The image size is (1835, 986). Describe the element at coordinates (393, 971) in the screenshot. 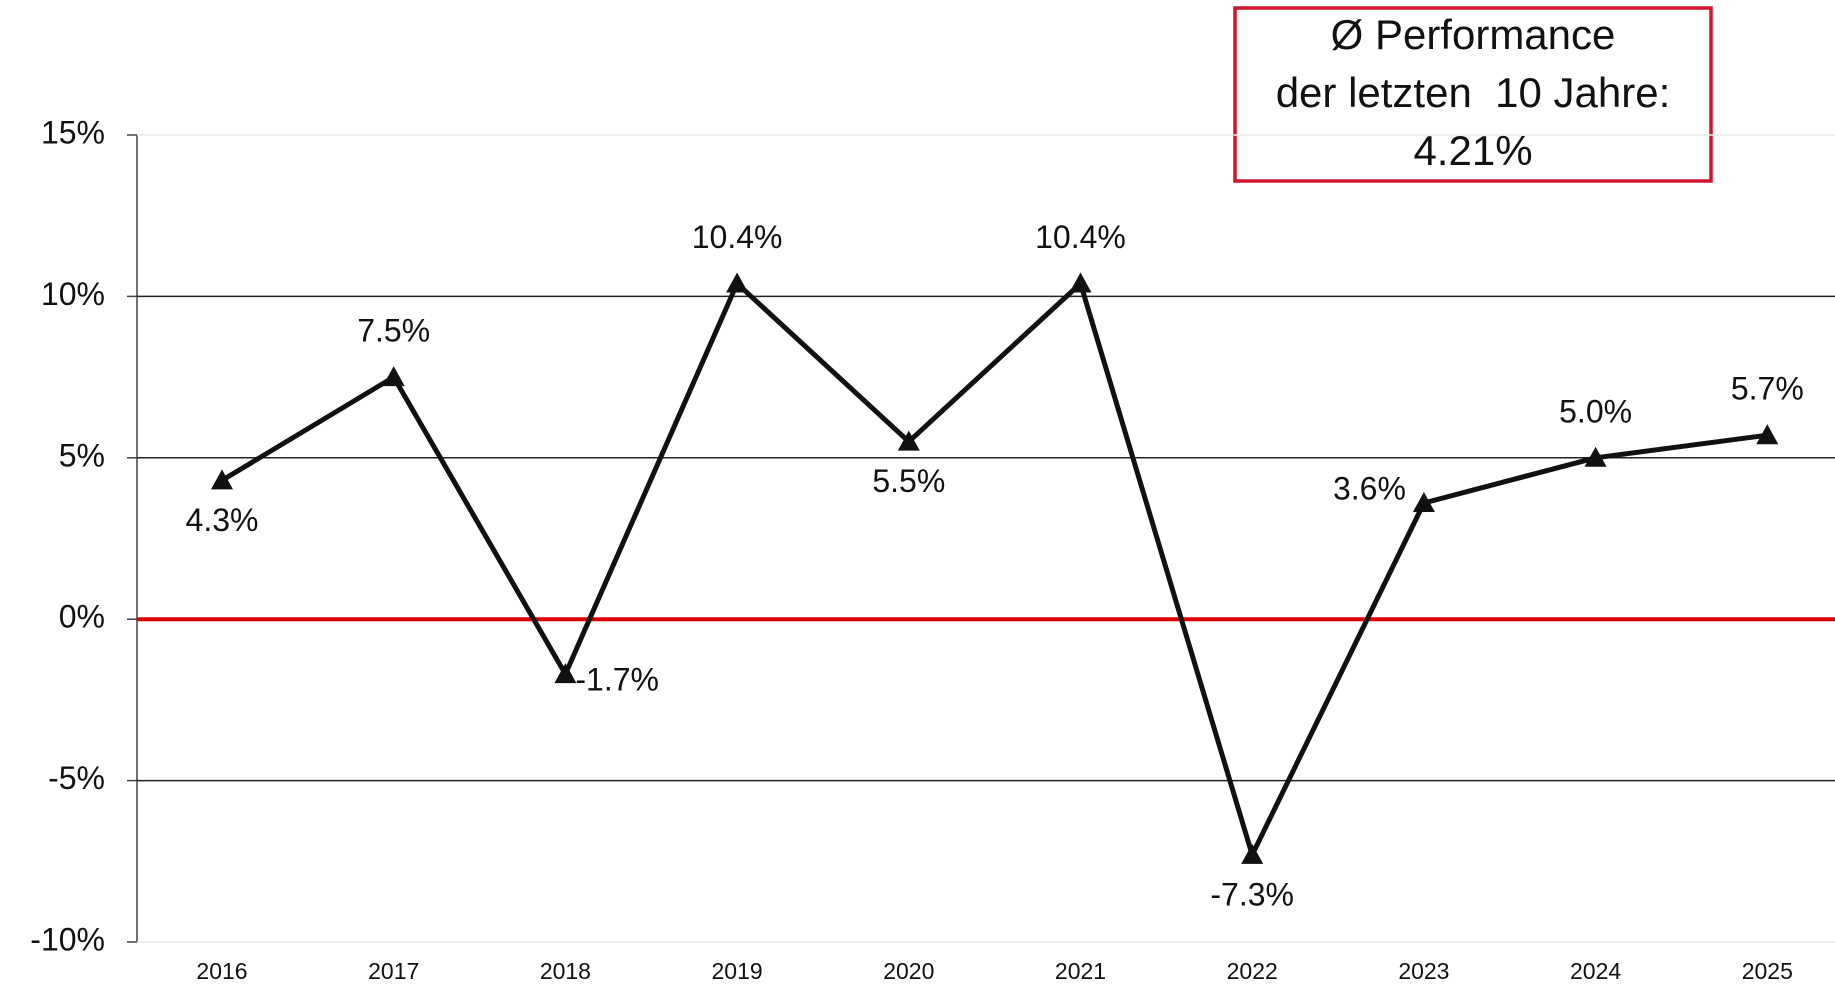

I see `x-tick-label: 2017` at that location.